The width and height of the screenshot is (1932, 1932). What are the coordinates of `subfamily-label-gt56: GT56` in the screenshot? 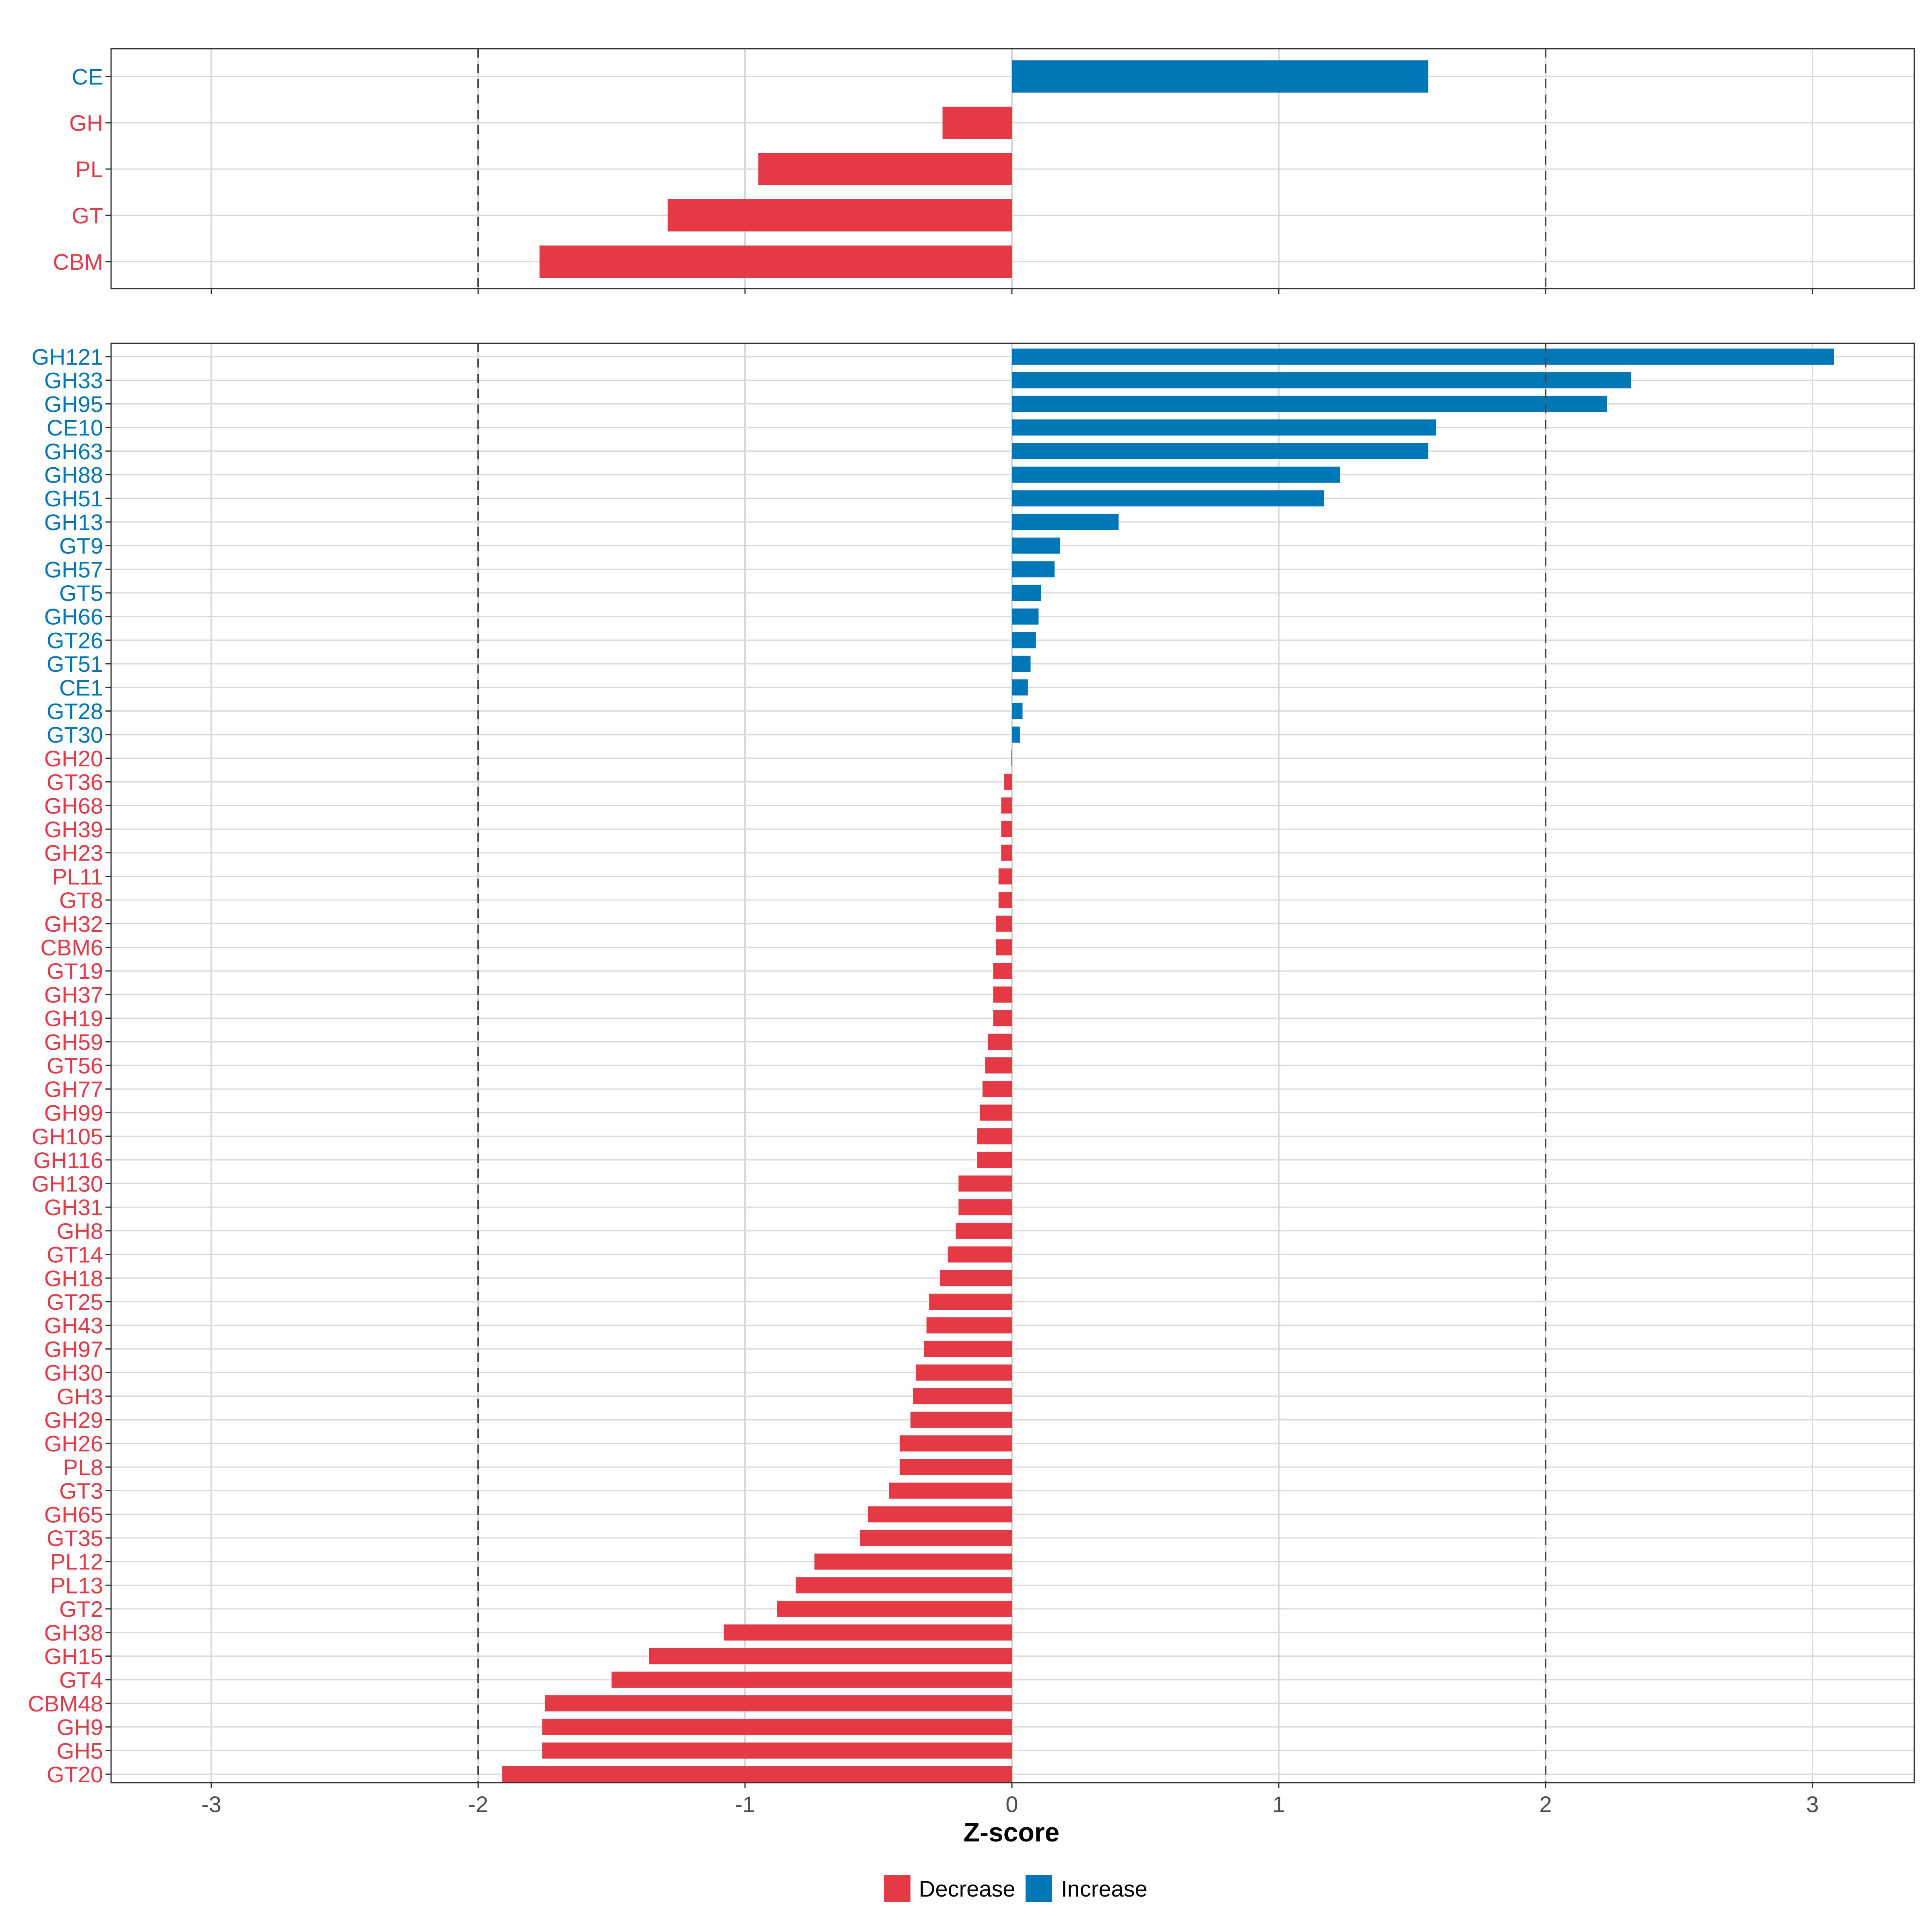 It's located at (75, 1065).